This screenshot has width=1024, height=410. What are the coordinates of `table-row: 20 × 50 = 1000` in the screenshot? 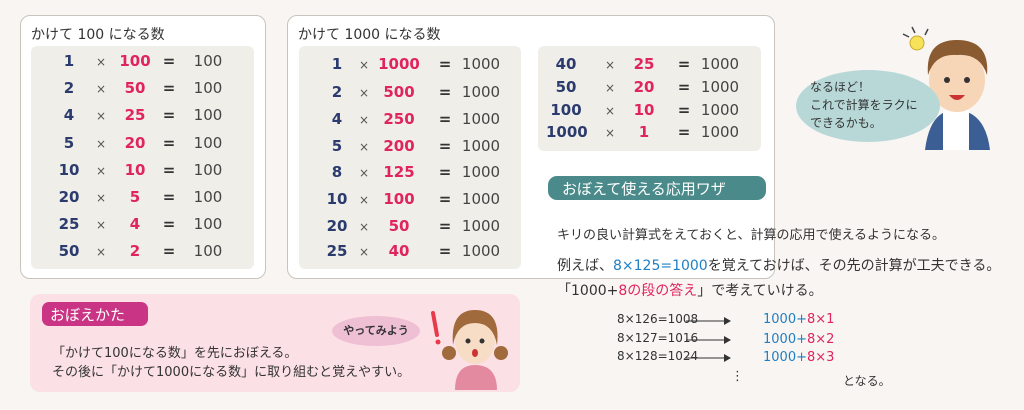 It's located at (410, 228).